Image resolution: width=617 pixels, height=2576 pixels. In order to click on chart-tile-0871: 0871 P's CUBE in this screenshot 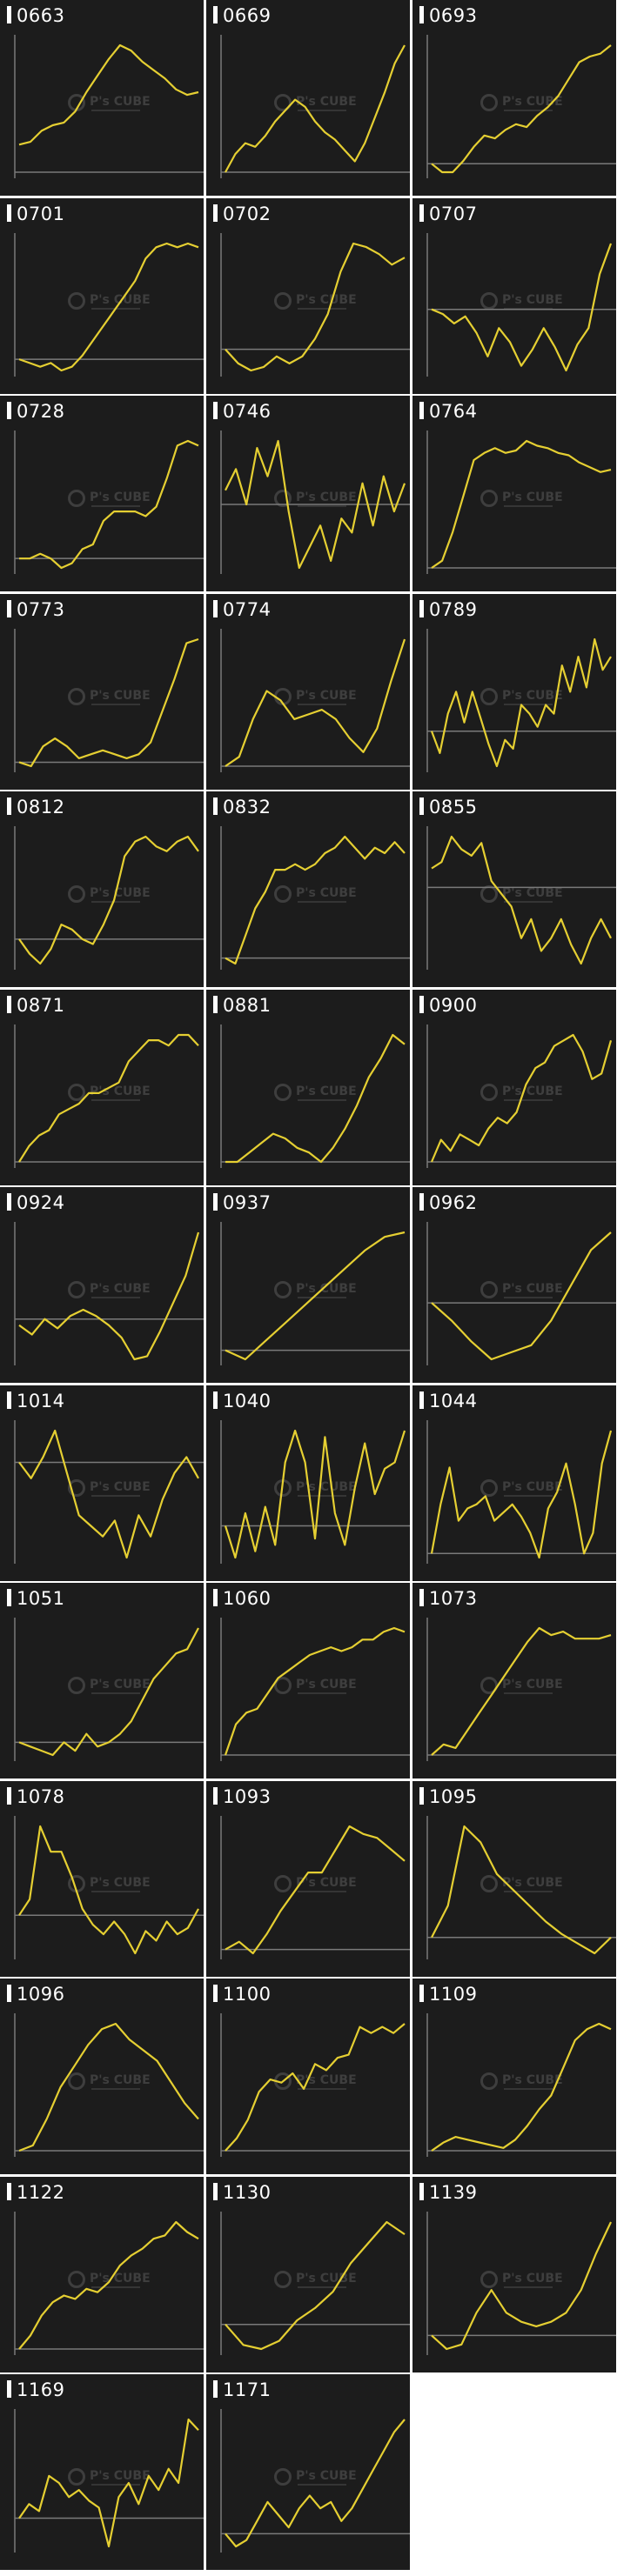, I will do `click(102, 1087)`.